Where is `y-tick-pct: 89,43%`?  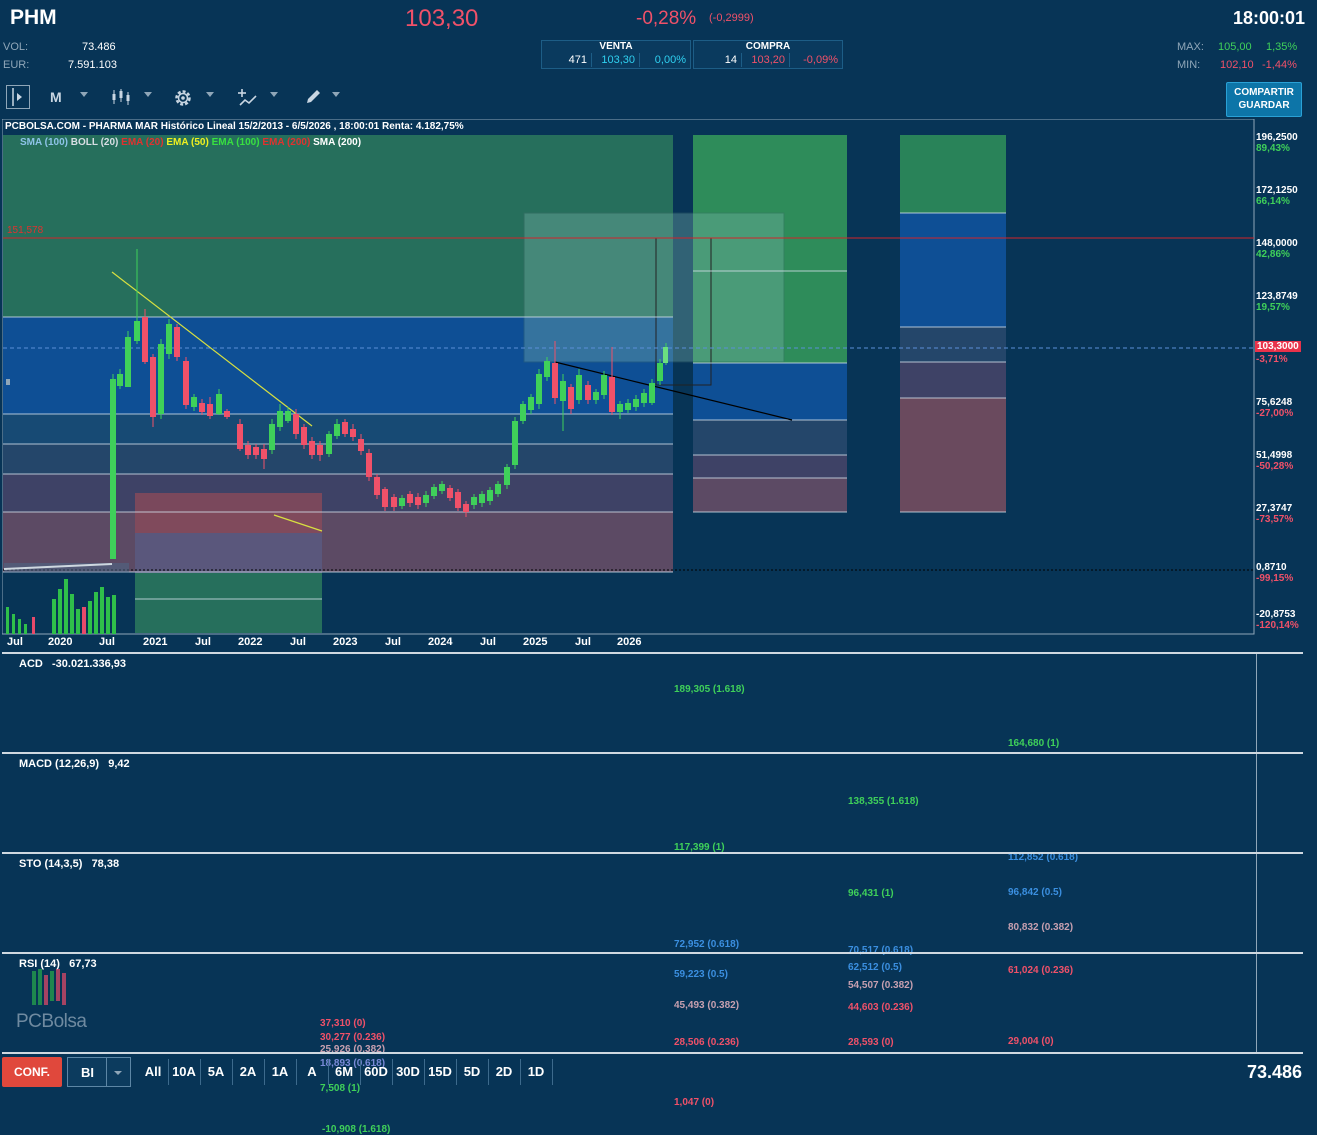 y-tick-pct: 89,43% is located at coordinates (1273, 148).